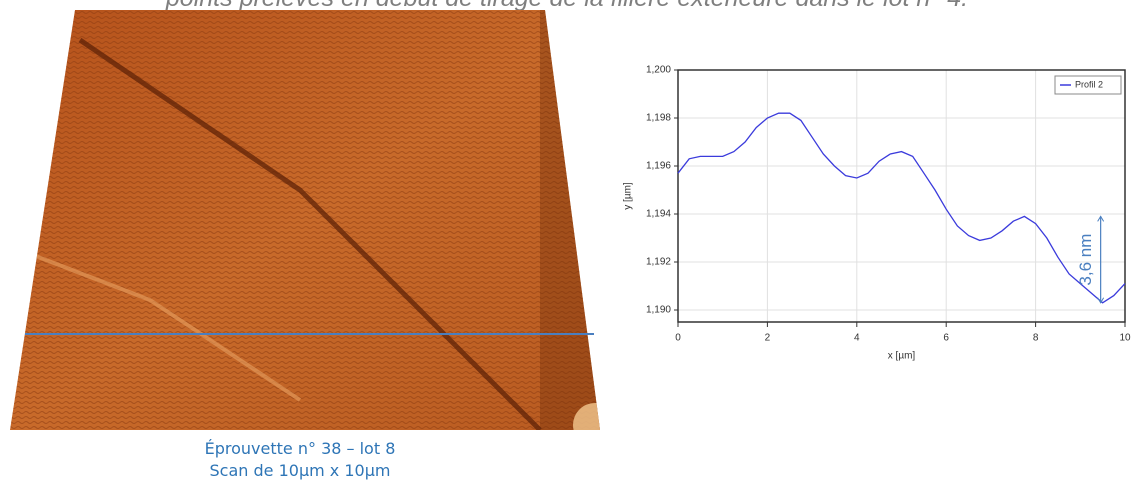 The height and width of the screenshot is (488, 1134). I want to click on x-tick-label: 8, so click(1036, 338).